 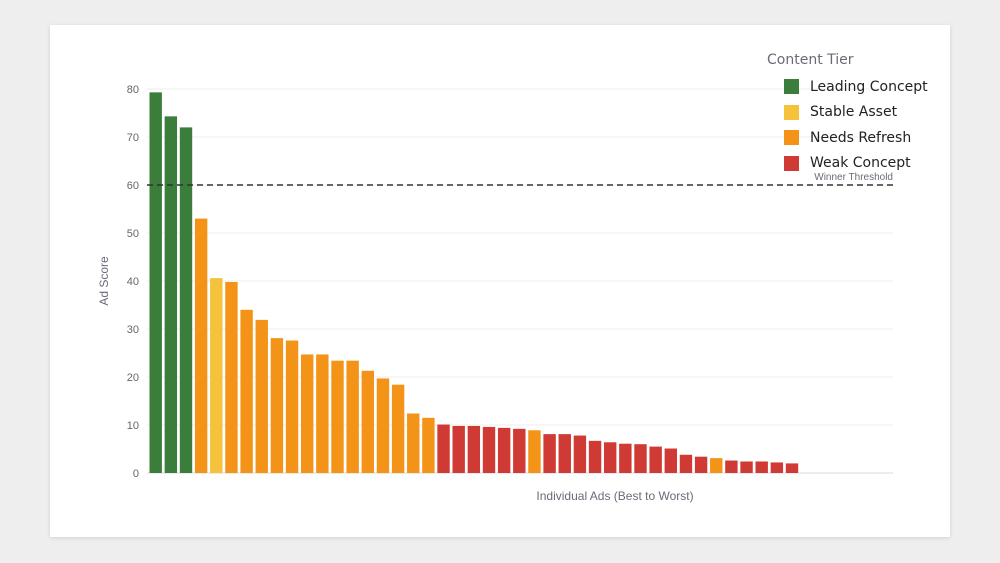 What do you see at coordinates (860, 163) in the screenshot?
I see `legend-label: Weak Concept` at bounding box center [860, 163].